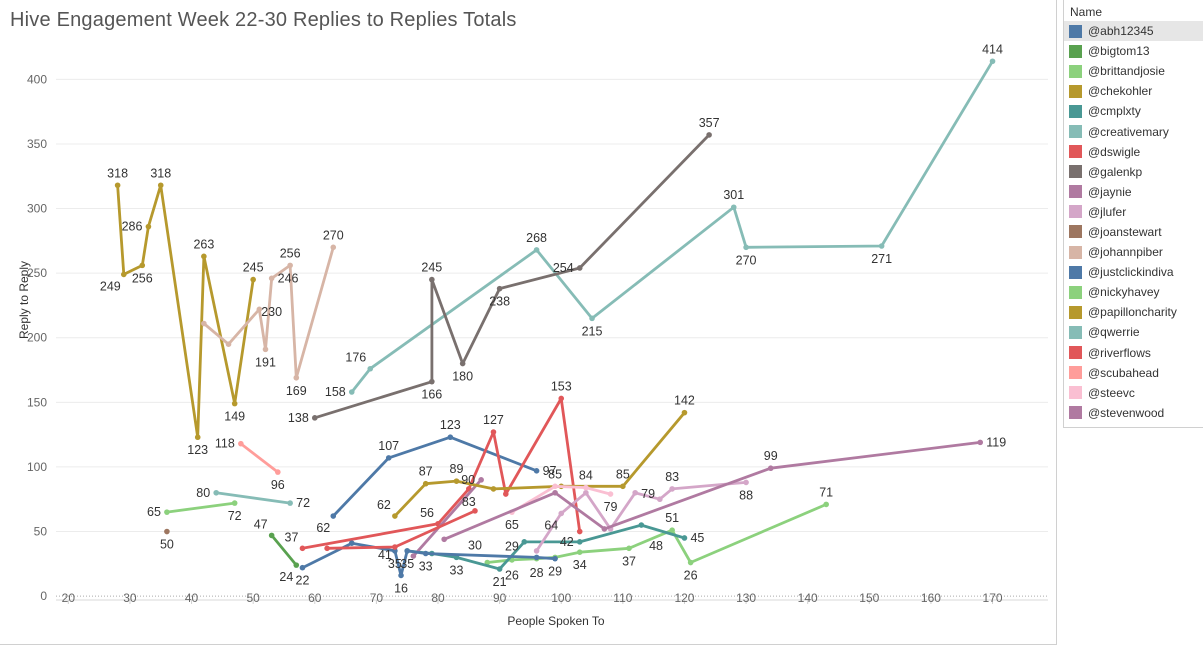 This screenshot has width=1203, height=651. What do you see at coordinates (580, 565) in the screenshot?
I see `data-label: 34` at bounding box center [580, 565].